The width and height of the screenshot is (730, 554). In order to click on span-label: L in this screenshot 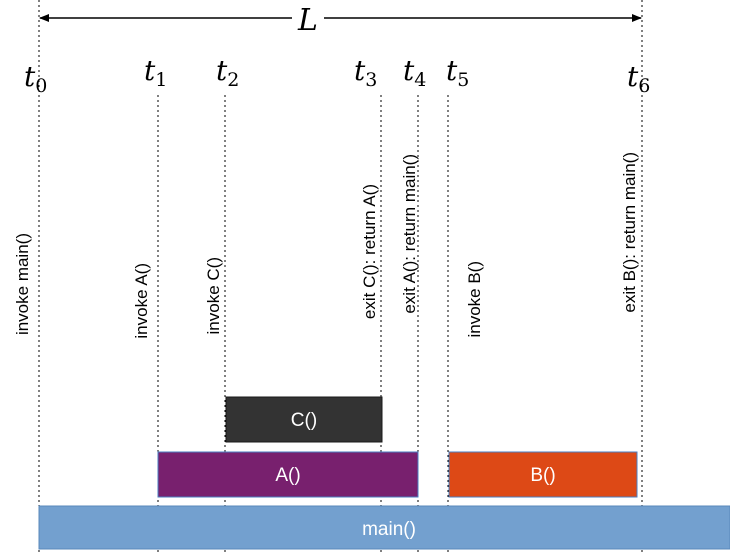, I will do `click(307, 20)`.